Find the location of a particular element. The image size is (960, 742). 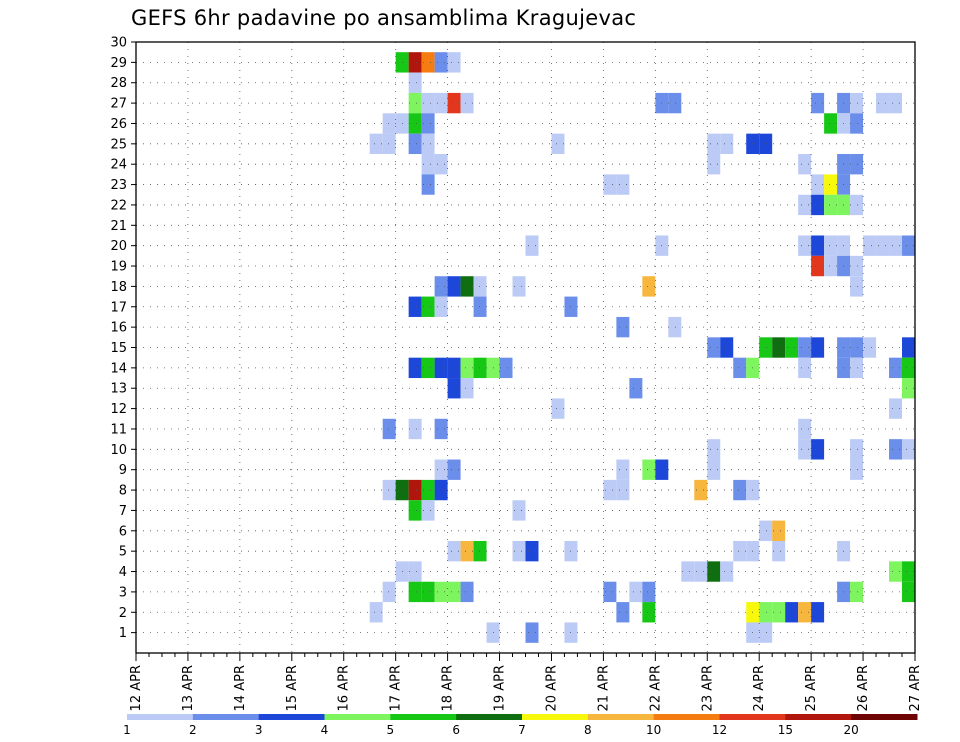

y-tick-label: 24 is located at coordinates (118, 165).